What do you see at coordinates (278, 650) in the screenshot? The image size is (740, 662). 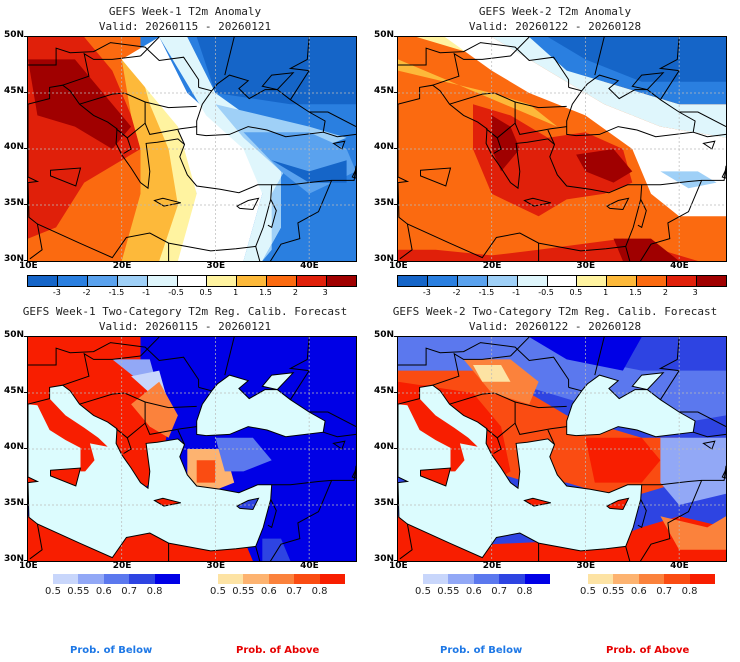 I see `legend-prob-above-week1: Prob. of Above` at bounding box center [278, 650].